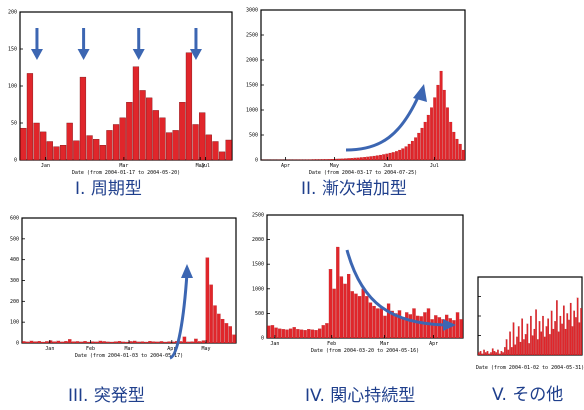 The width and height of the screenshot is (584, 410). Describe the element at coordinates (14, 219) in the screenshot. I see `chart-sudden-ytick-label: 600` at that location.